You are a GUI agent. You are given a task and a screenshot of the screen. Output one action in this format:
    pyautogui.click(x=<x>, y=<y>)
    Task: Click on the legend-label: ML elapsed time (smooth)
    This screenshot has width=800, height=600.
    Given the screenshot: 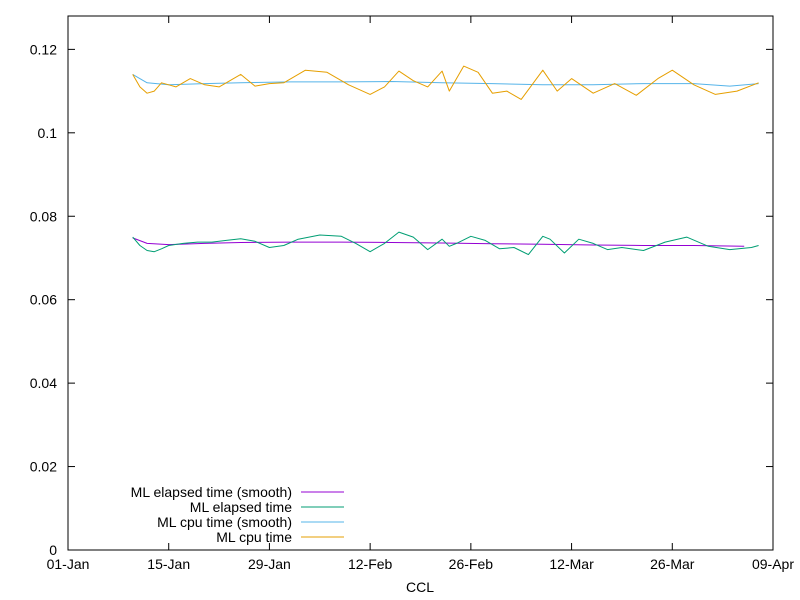 What is the action you would take?
    pyautogui.click(x=211, y=492)
    